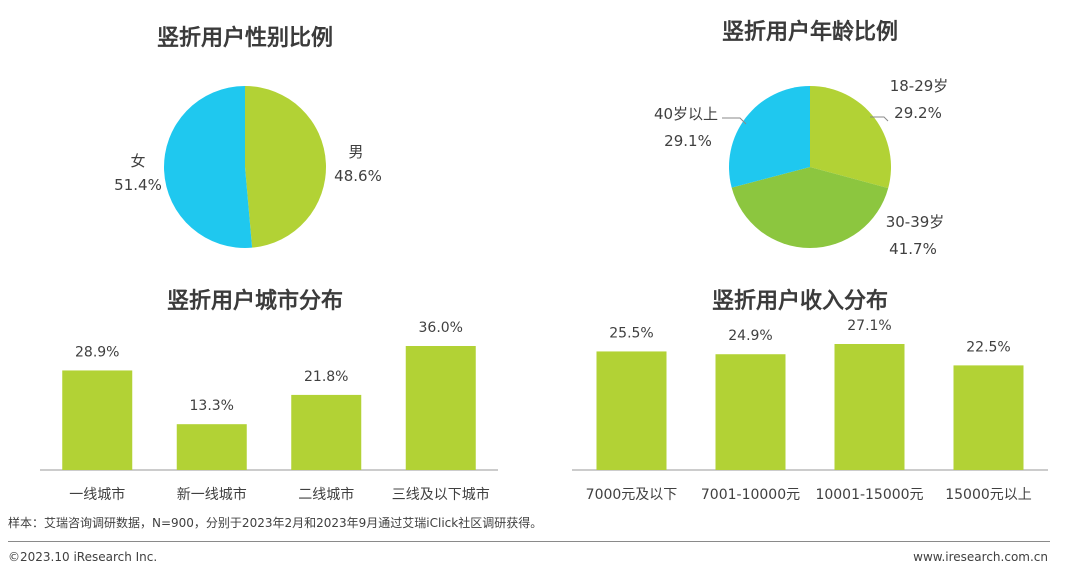  I want to click on bar-value-label: 27.1%, so click(869, 326).